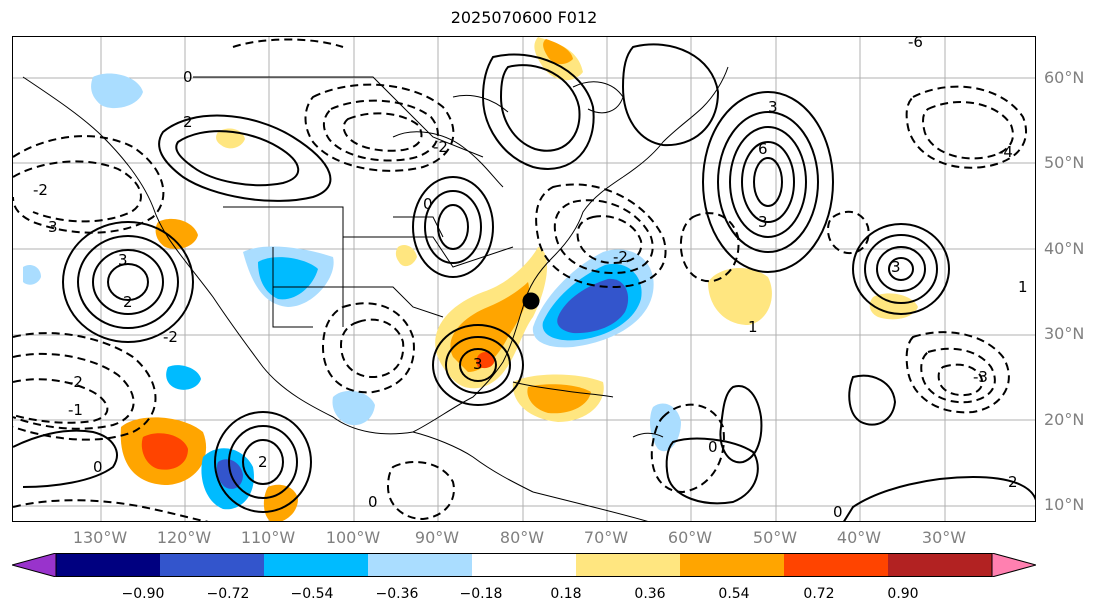  Describe the element at coordinates (176, 233) in the screenshot. I see `positive-anomaly-sw-us` at that location.